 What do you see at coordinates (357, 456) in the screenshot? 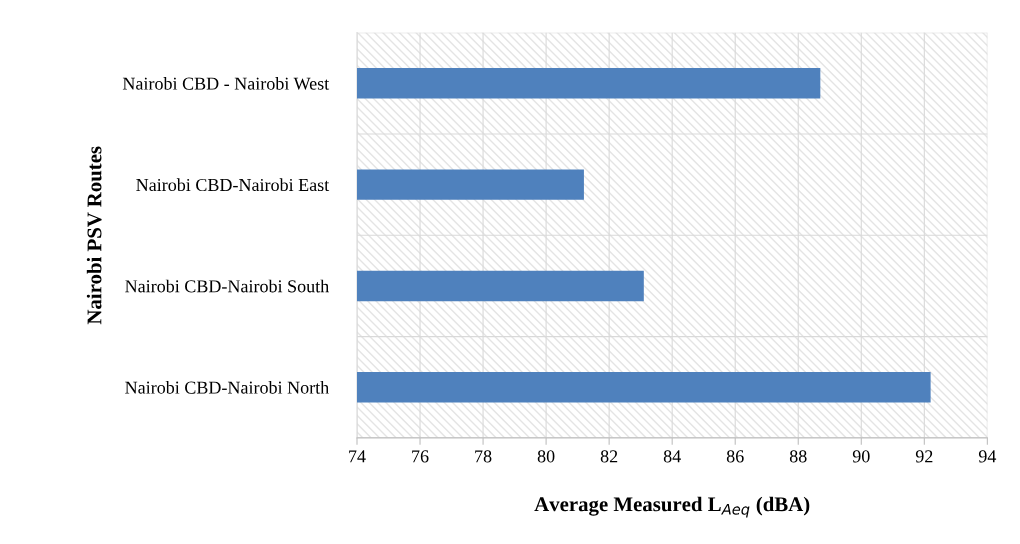
I see `x-tick-label: 74` at bounding box center [357, 456].